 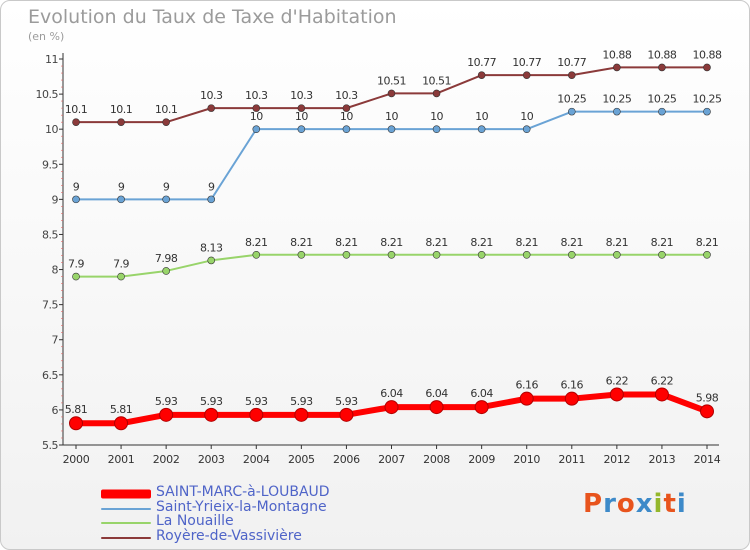 I want to click on data-label: 10.25, so click(x=661, y=99).